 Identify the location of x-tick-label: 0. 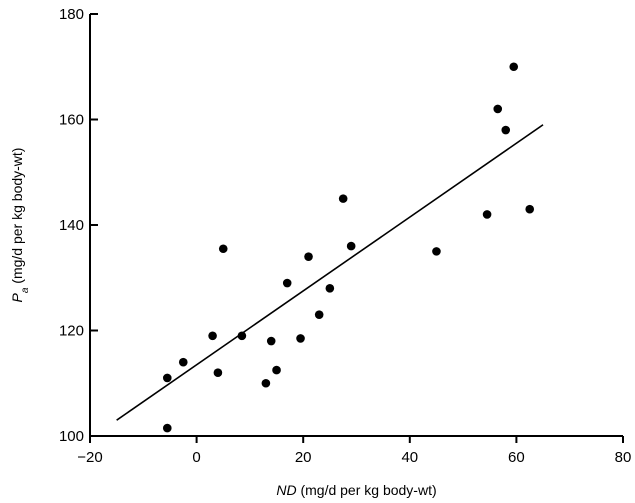
(196, 457).